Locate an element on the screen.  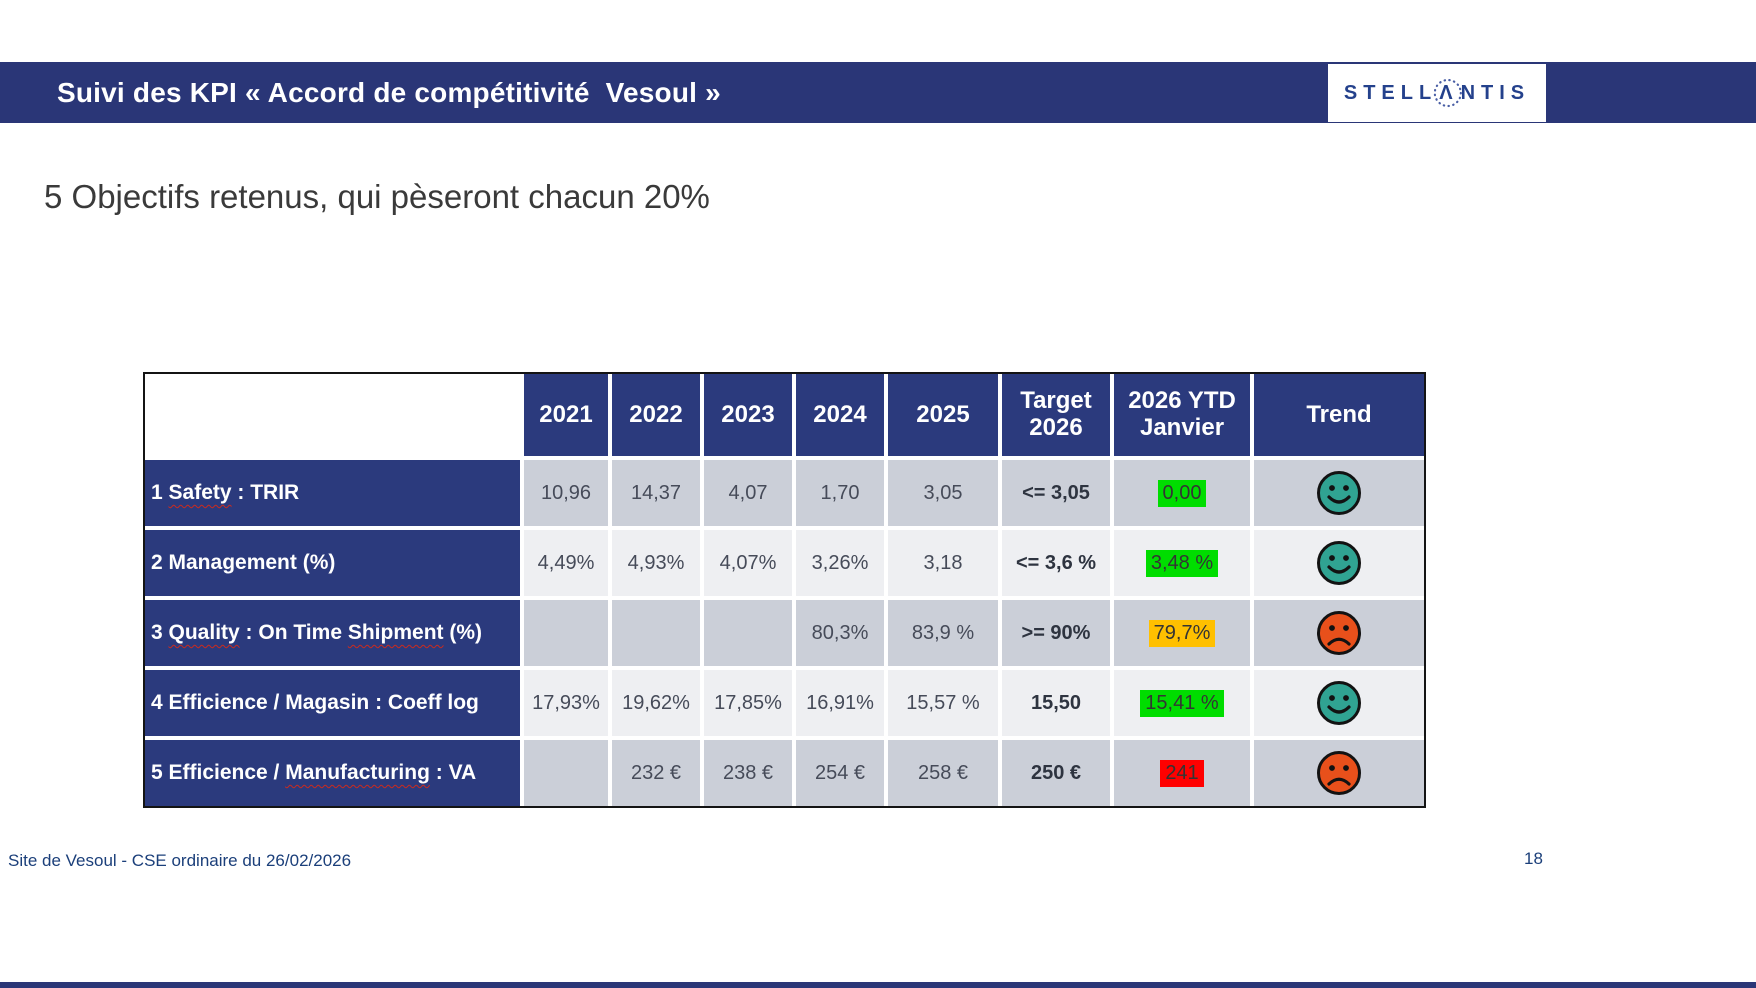
ytd-cell: 0,00 is located at coordinates (1182, 493).